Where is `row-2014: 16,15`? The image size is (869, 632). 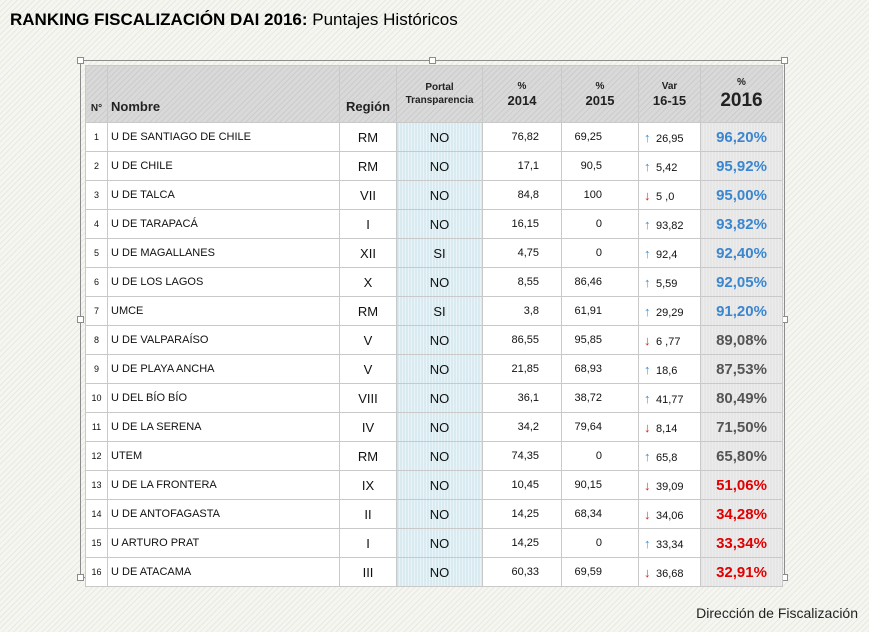
row-2014: 16,15 is located at coordinates (522, 224).